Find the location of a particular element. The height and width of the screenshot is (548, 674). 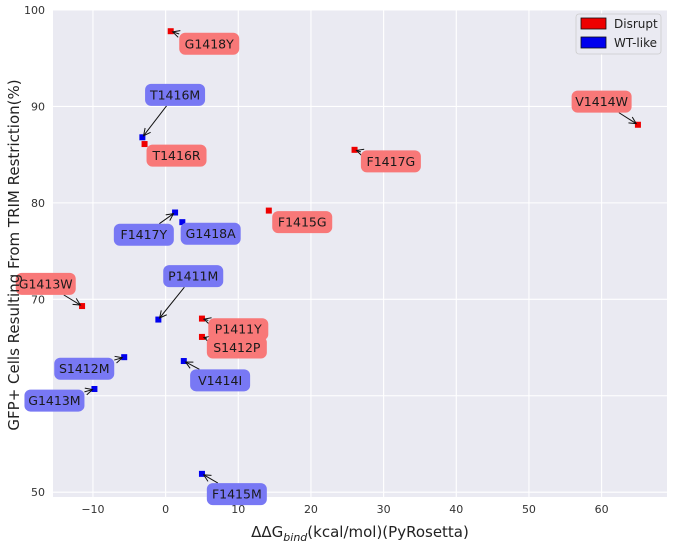

x-tick-label: 60 is located at coordinates (602, 509).